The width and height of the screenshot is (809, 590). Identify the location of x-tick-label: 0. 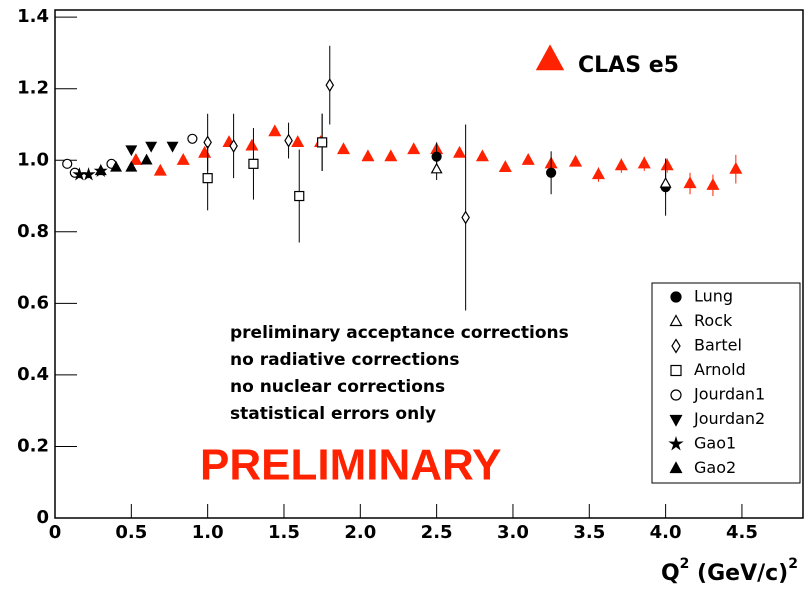
(55, 532).